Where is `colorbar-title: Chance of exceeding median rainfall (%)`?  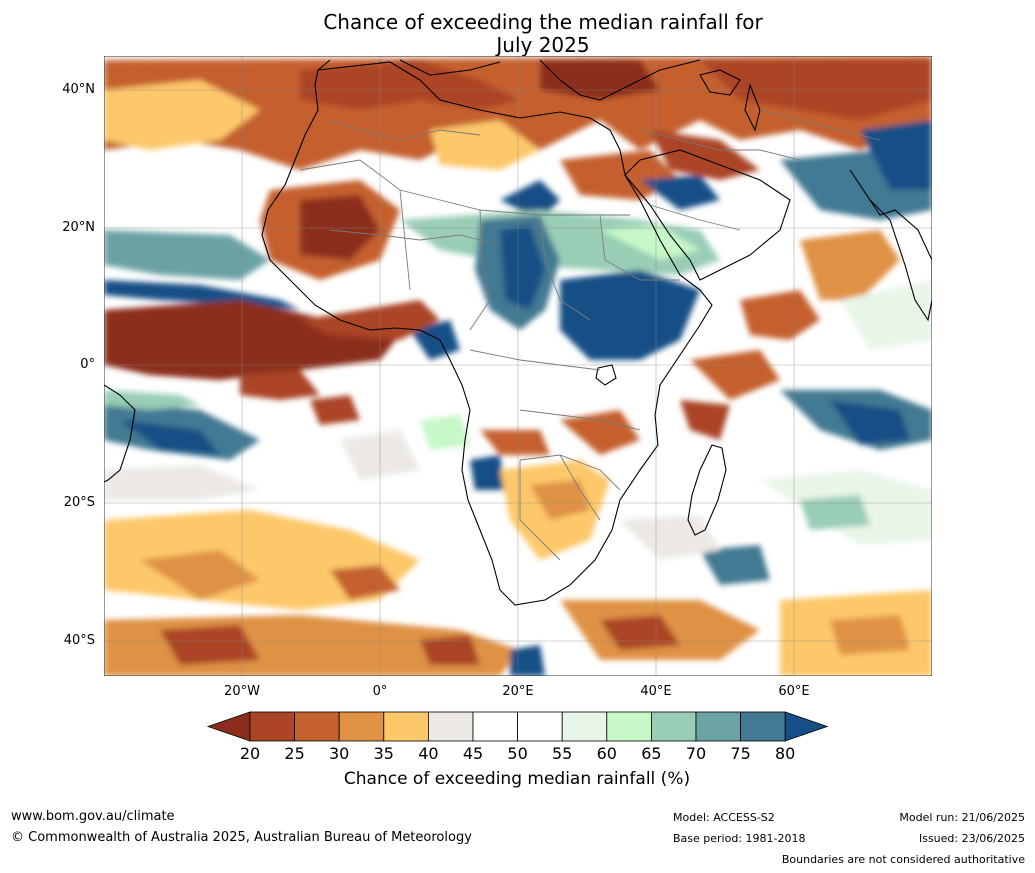
colorbar-title: Chance of exceeding median rainfall (%) is located at coordinates (517, 779).